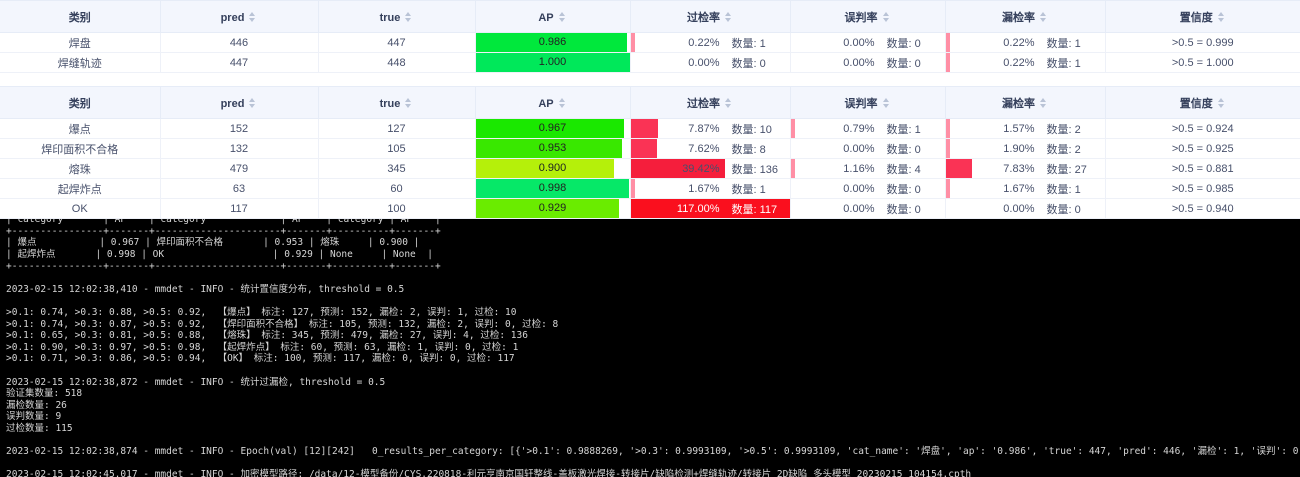  I want to click on cell-ap: 0.986, so click(553, 42).